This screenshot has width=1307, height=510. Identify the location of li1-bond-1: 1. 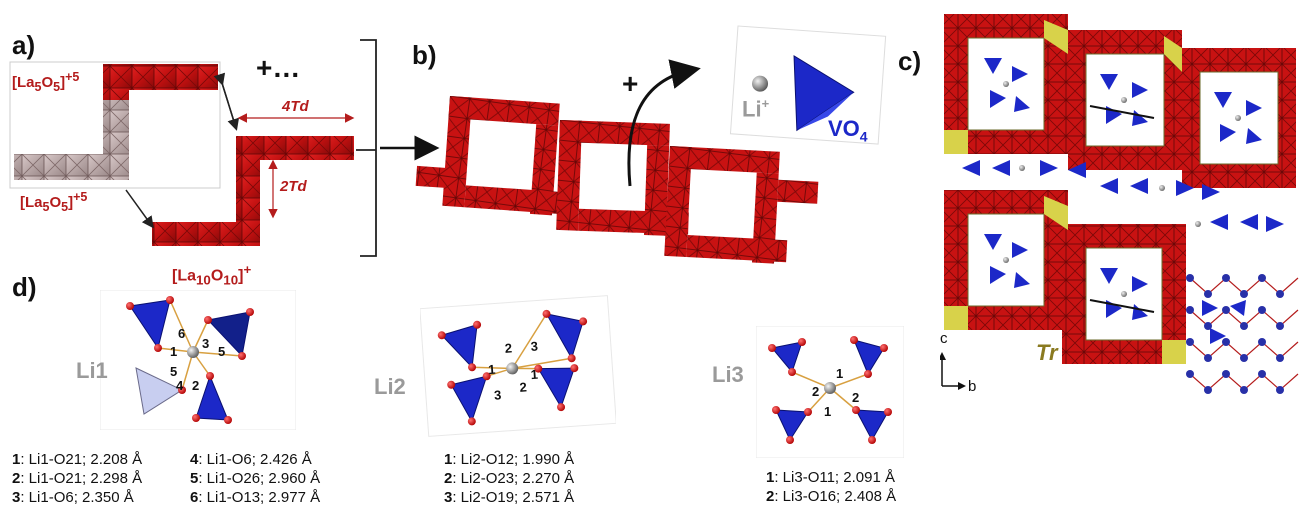
(173, 351).